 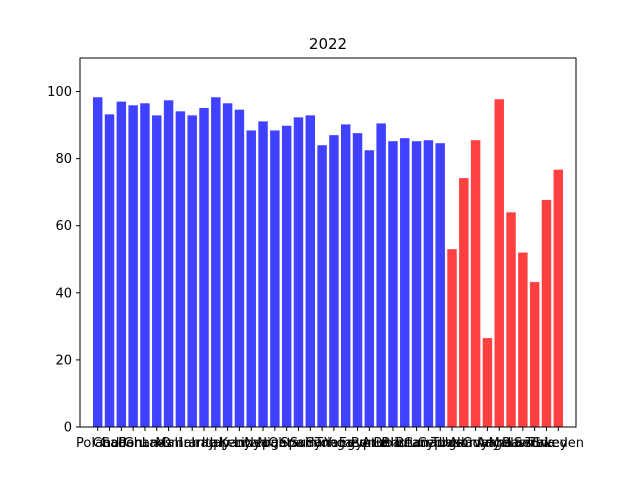 What do you see at coordinates (110, 443) in the screenshot?
I see `x-tick-label: Chad` at bounding box center [110, 443].